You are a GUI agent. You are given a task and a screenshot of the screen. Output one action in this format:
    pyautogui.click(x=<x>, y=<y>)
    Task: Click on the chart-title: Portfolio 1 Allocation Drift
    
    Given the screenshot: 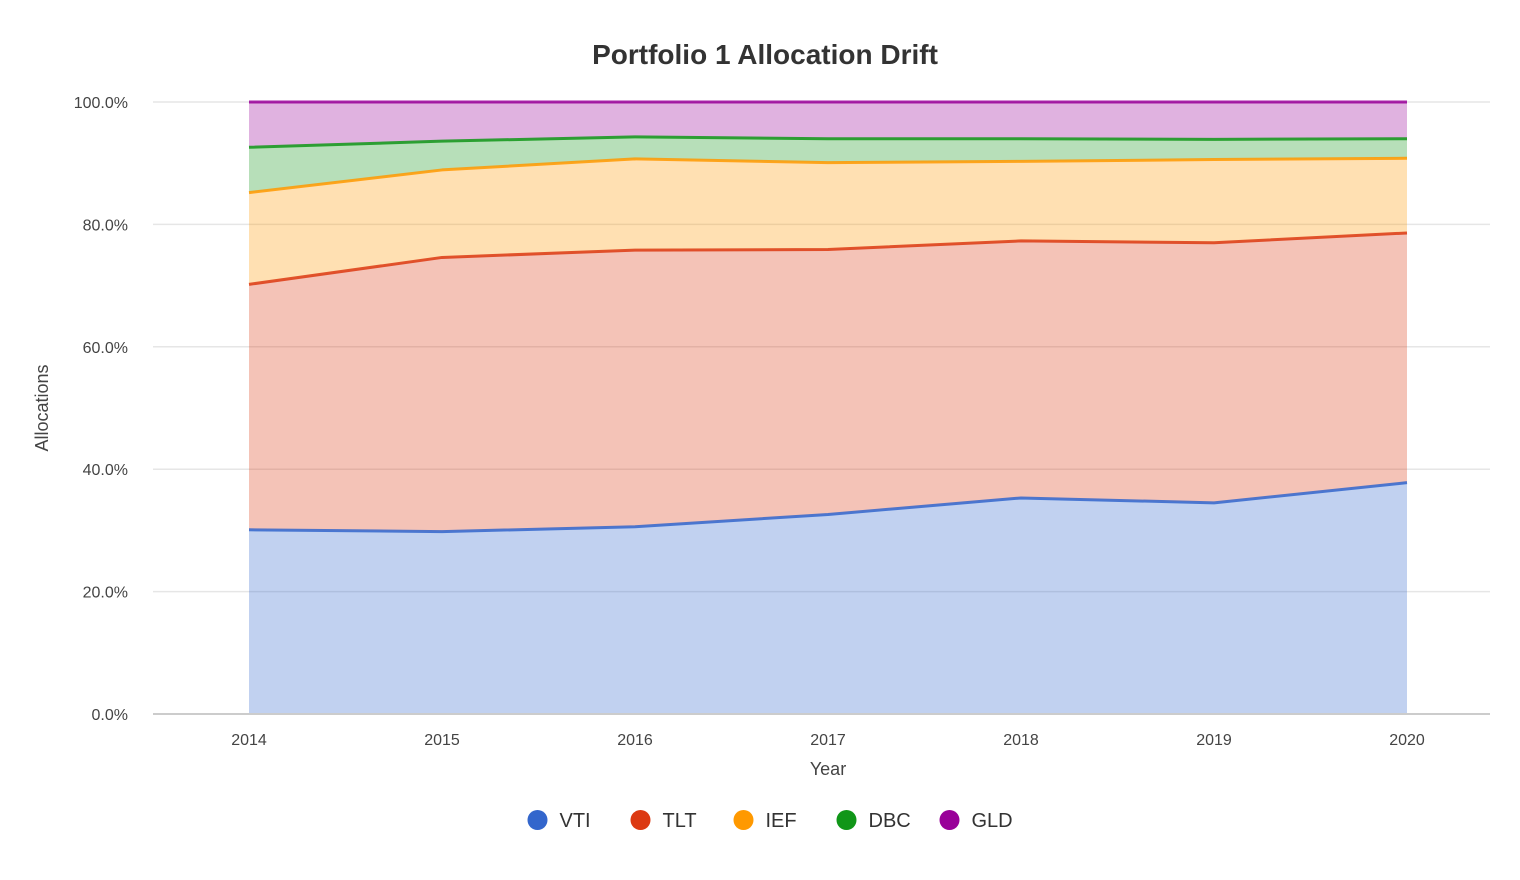 What is the action you would take?
    pyautogui.click(x=765, y=54)
    